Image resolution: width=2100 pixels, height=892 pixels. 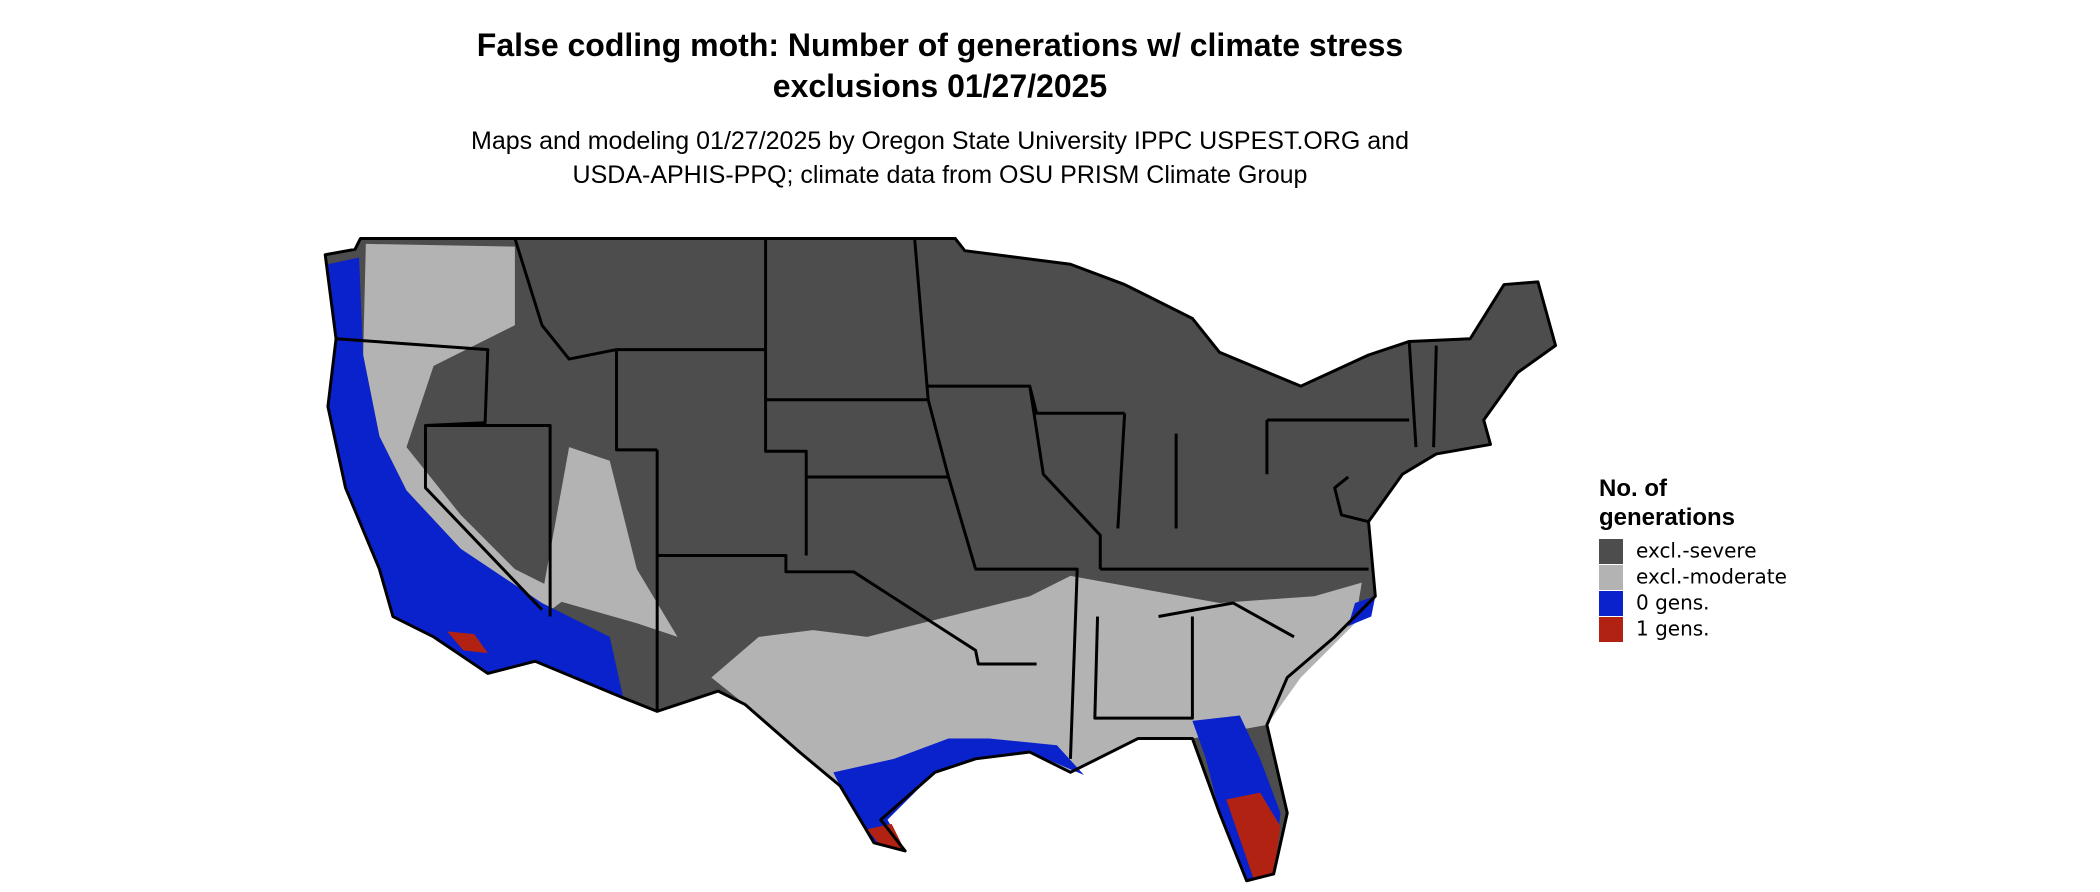 What do you see at coordinates (1673, 629) in the screenshot?
I see `legend-label: 1 gens.` at bounding box center [1673, 629].